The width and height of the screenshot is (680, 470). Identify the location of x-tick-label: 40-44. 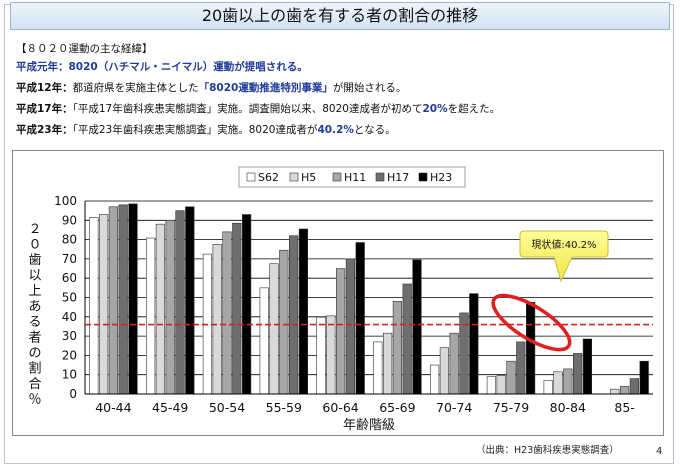
(113, 407).